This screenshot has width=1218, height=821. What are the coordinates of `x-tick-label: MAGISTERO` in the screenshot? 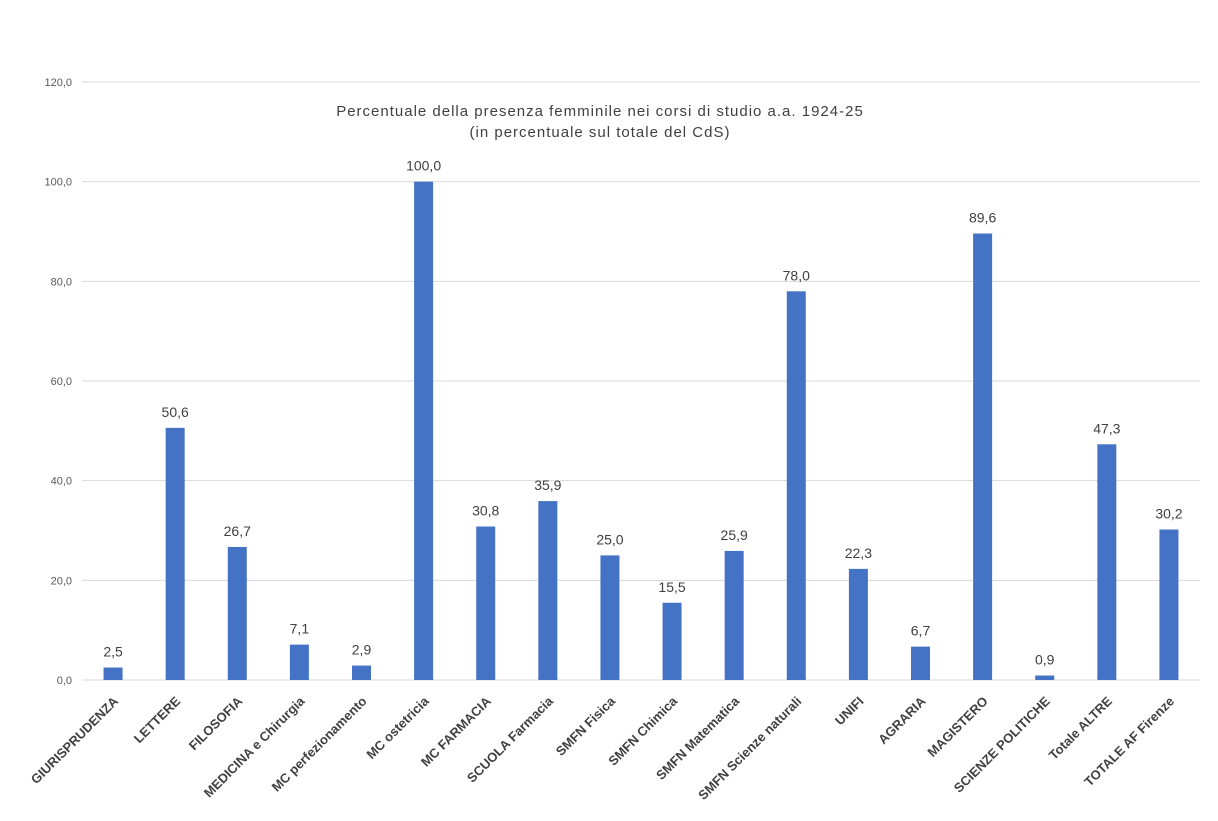 It's located at (957, 727).